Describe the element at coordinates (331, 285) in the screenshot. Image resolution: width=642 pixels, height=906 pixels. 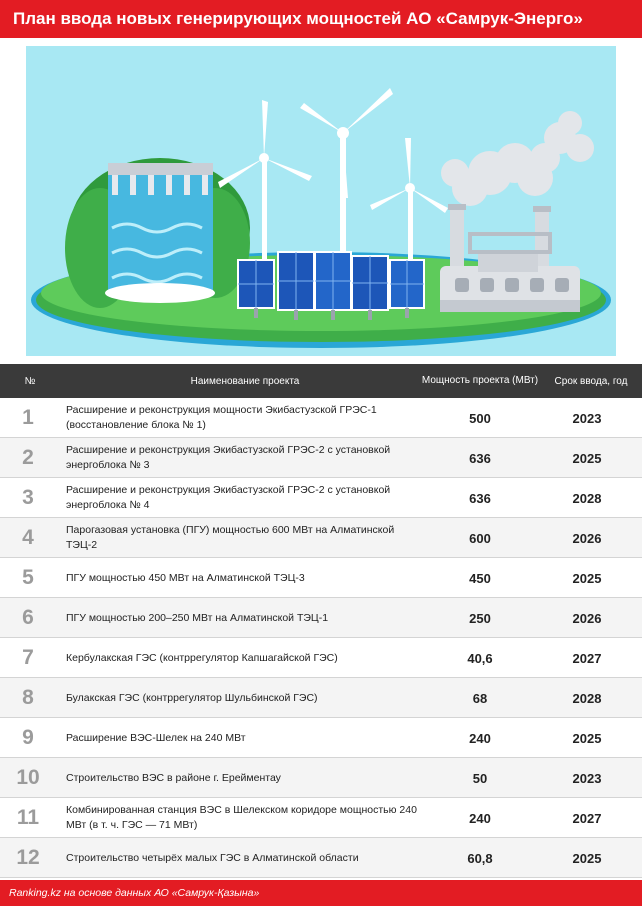
I see `solar-panel-icon` at that location.